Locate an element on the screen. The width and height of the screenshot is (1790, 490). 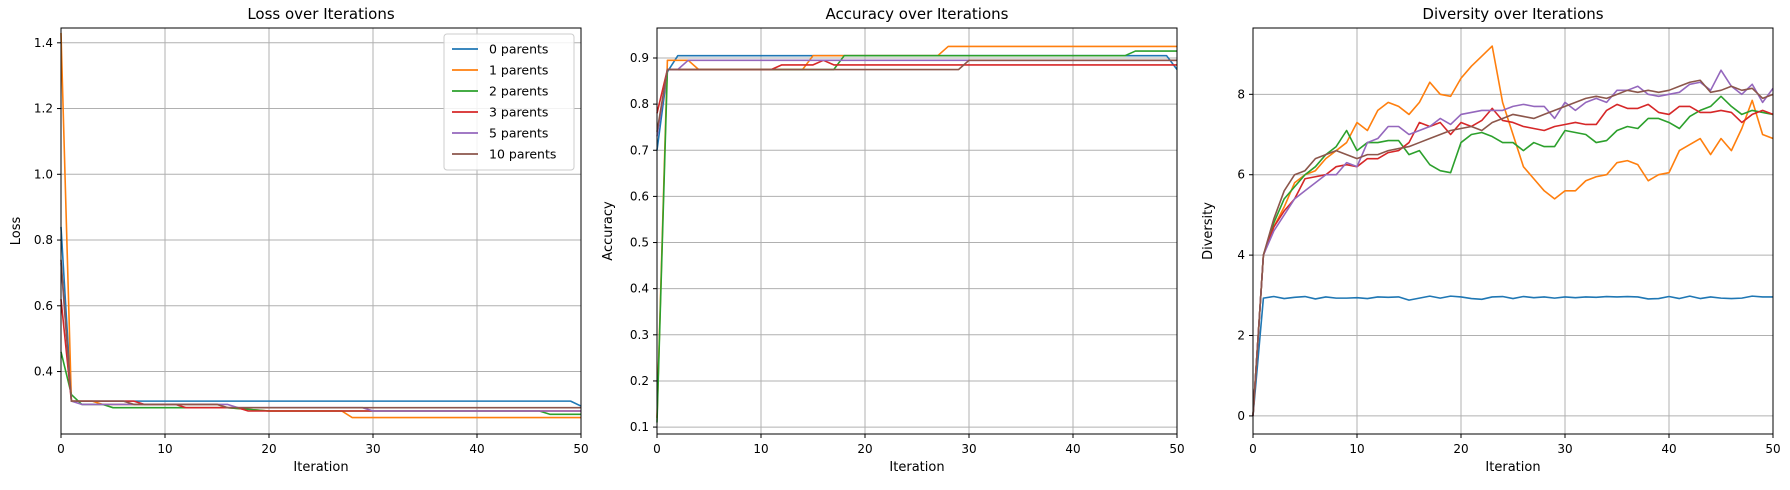
y-tick-label: 4 is located at coordinates (1241, 255).